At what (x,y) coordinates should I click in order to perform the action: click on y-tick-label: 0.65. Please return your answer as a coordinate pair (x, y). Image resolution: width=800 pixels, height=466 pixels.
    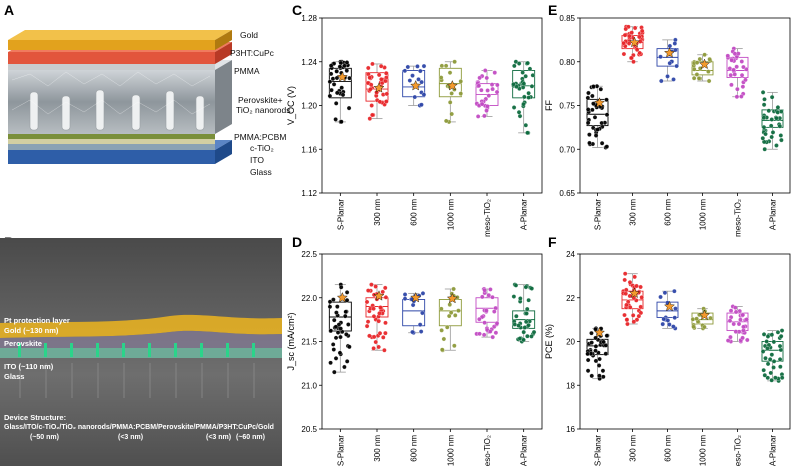
    Looking at the image, I should click on (567, 193).